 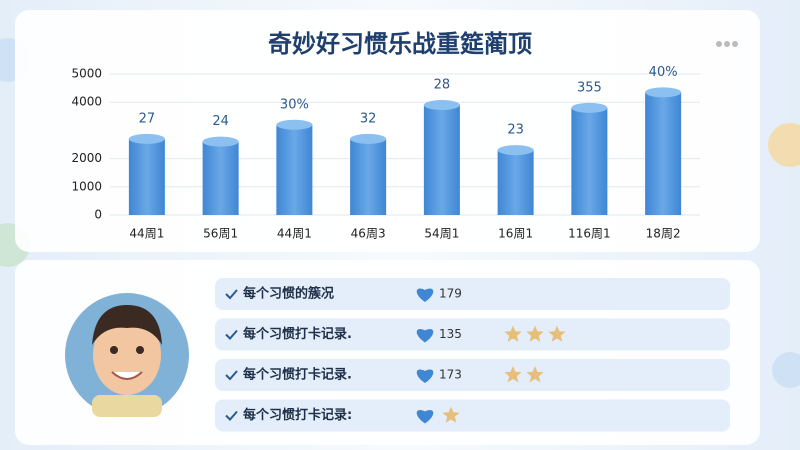 I want to click on row-count: 173, so click(x=450, y=375).